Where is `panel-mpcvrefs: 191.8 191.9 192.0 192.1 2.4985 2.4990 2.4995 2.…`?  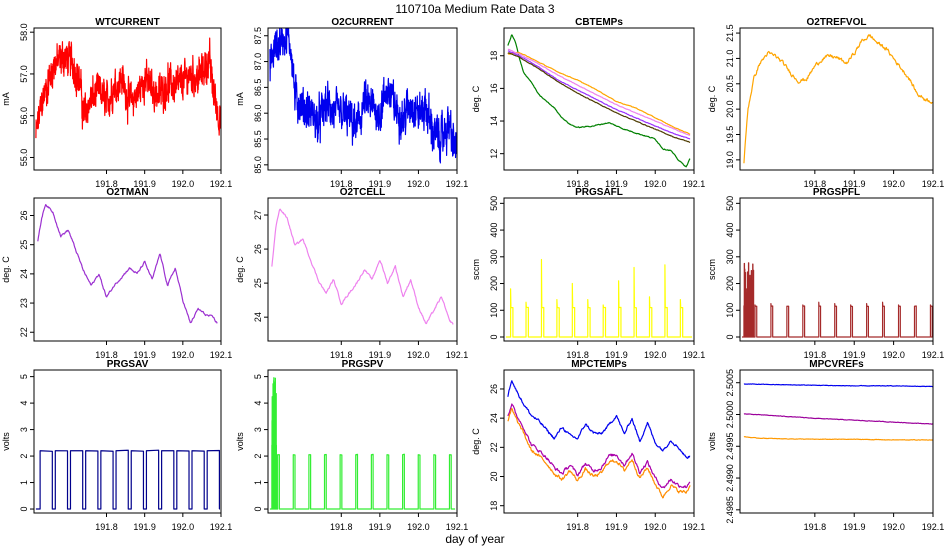 panel-mpcvrefs: 191.8 191.9 192.0 192.1 2.4985 2.4990 2.4995 2.… is located at coordinates (825, 445).